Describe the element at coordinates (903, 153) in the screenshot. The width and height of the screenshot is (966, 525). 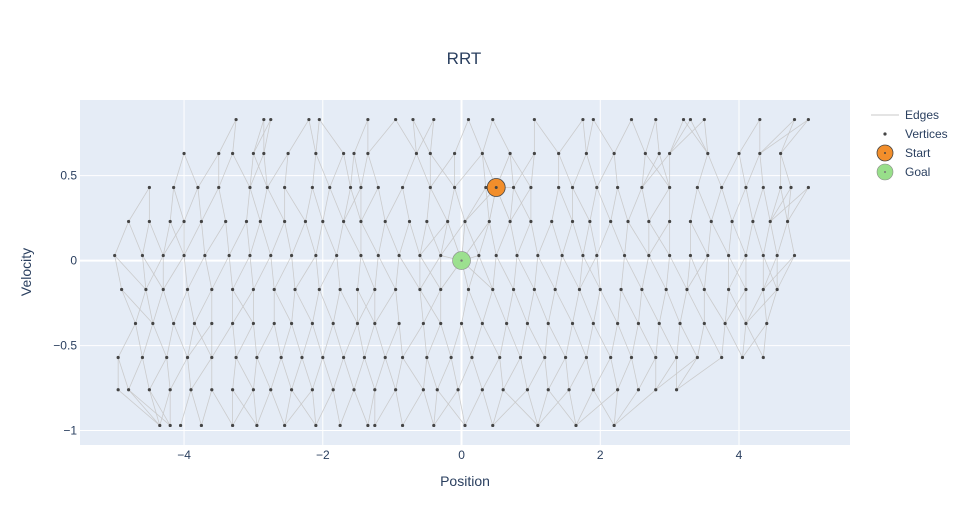
I see `legend-item-start: Start` at that location.